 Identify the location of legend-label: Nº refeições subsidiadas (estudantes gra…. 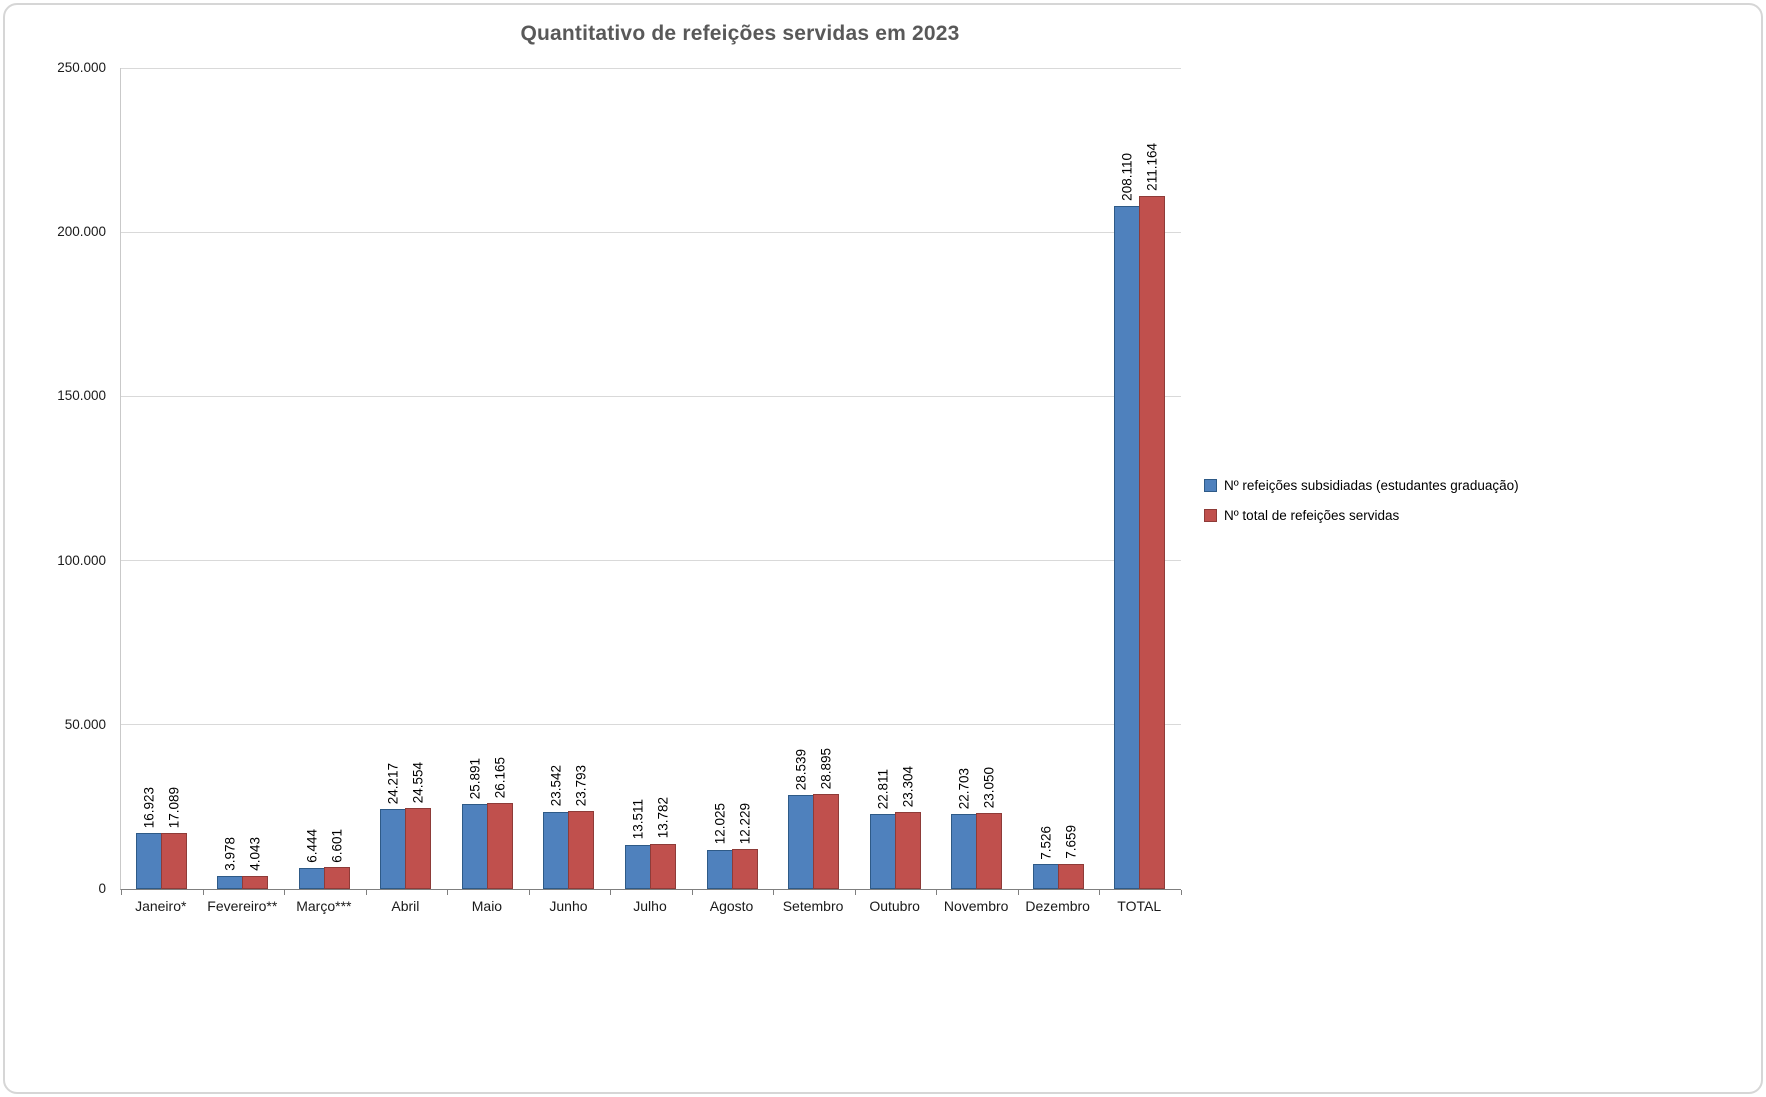
(1371, 485).